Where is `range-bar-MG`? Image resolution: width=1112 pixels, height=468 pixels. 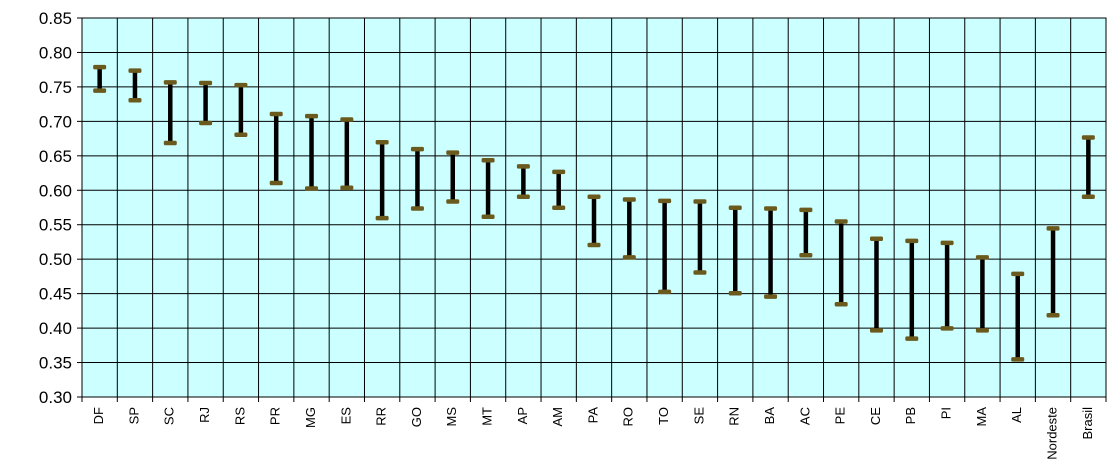 range-bar-MG is located at coordinates (312, 152).